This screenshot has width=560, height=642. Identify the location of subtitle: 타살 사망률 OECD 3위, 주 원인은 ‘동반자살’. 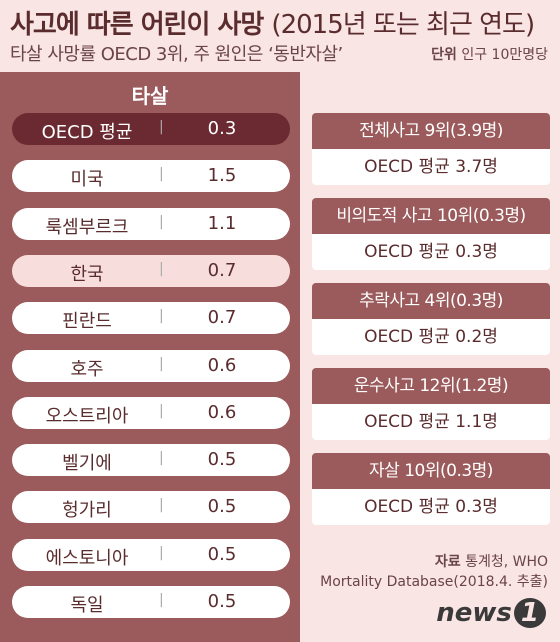
(176, 54).